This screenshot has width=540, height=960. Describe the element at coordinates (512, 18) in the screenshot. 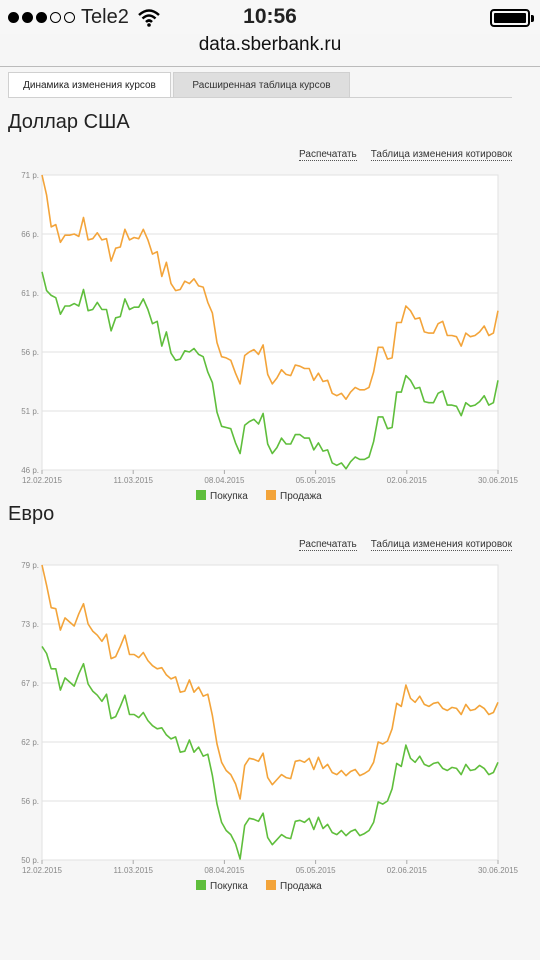

I see `battery-icon` at that location.